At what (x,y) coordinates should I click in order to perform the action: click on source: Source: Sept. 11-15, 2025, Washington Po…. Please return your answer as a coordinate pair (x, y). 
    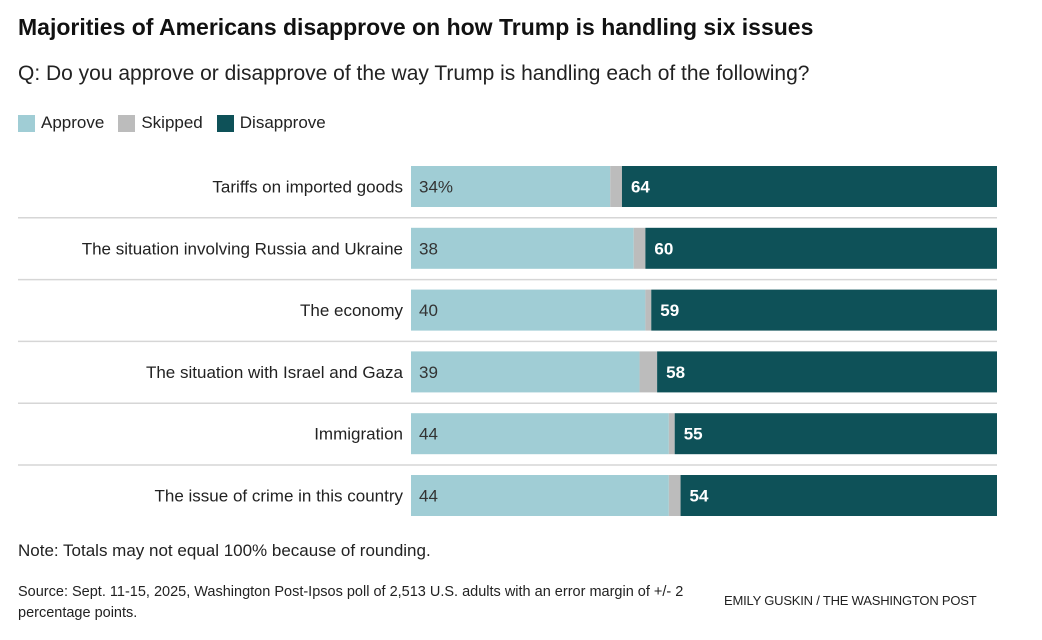
    Looking at the image, I should click on (351, 602).